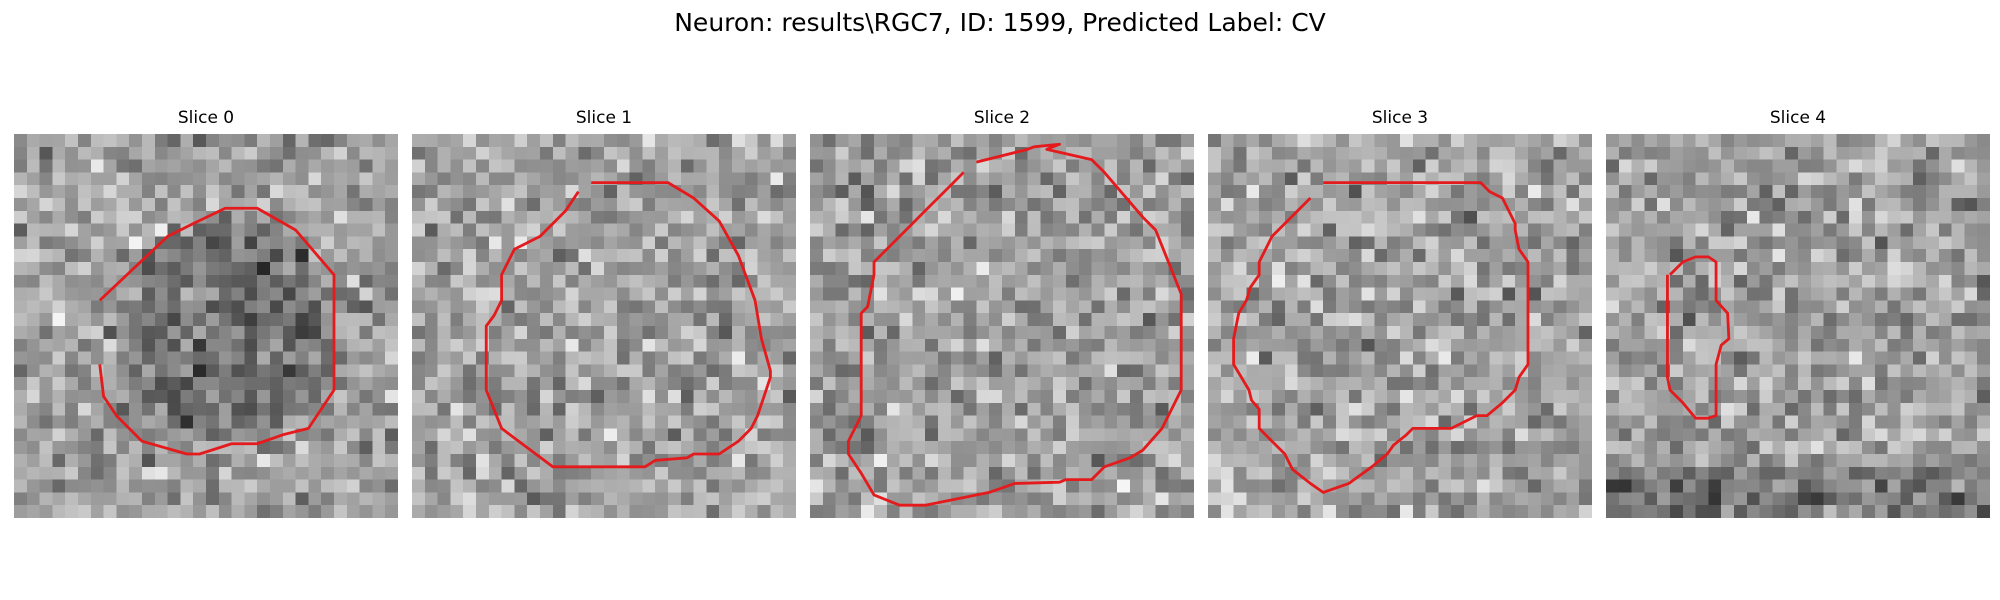  I want to click on slice-title: Slice 1, so click(604, 118).